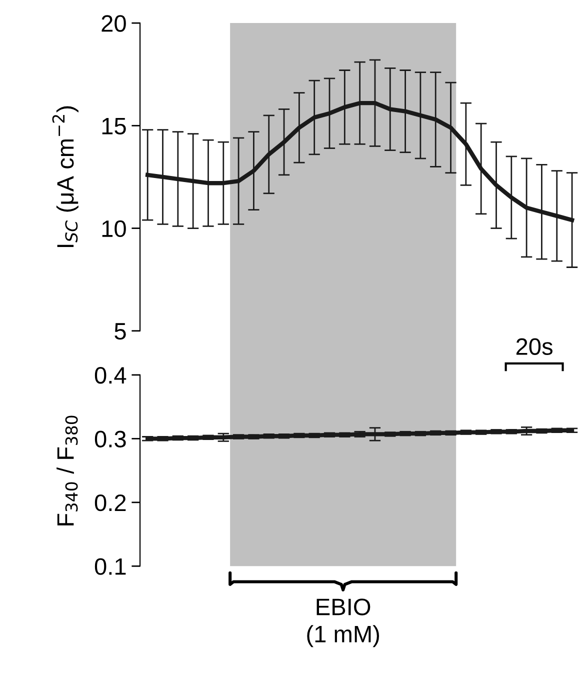 This screenshot has height=678, width=581. What do you see at coordinates (110, 439) in the screenshot?
I see `y-tick-label: 0.3` at bounding box center [110, 439].